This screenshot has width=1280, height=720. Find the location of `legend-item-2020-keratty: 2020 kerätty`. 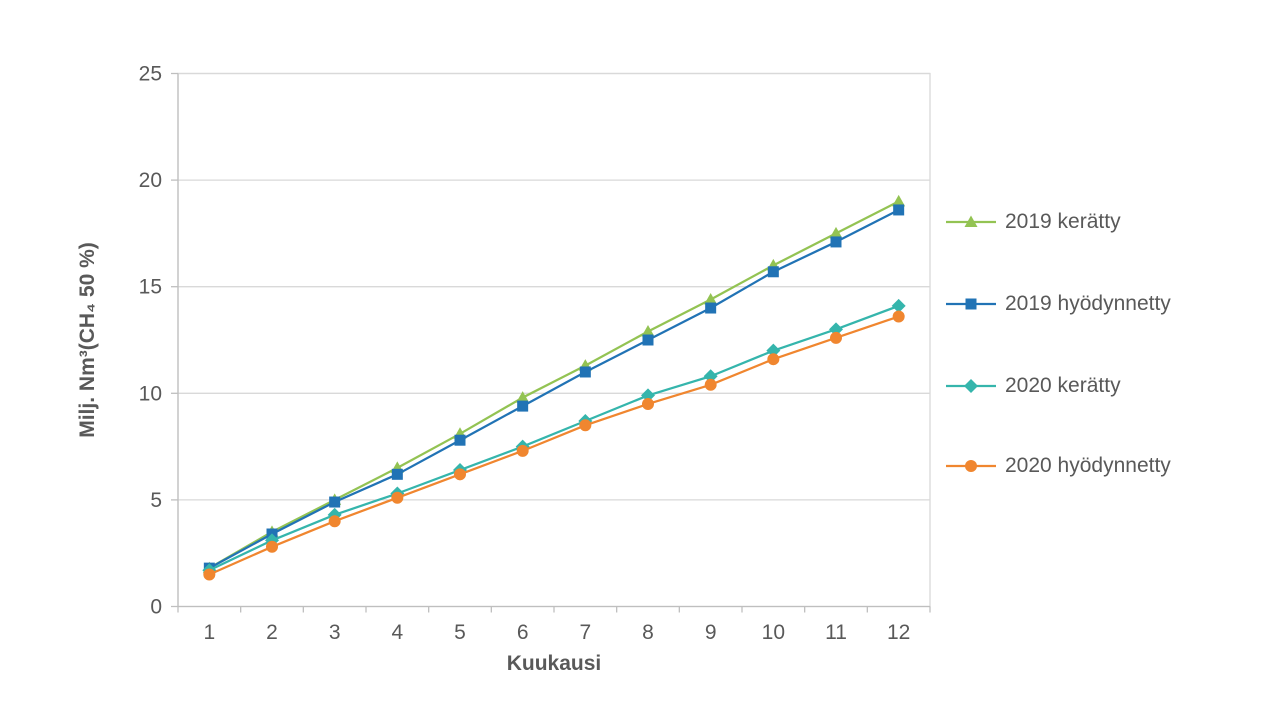

legend-item-2020-keratty: 2020 kerätty is located at coordinates (1033, 386).